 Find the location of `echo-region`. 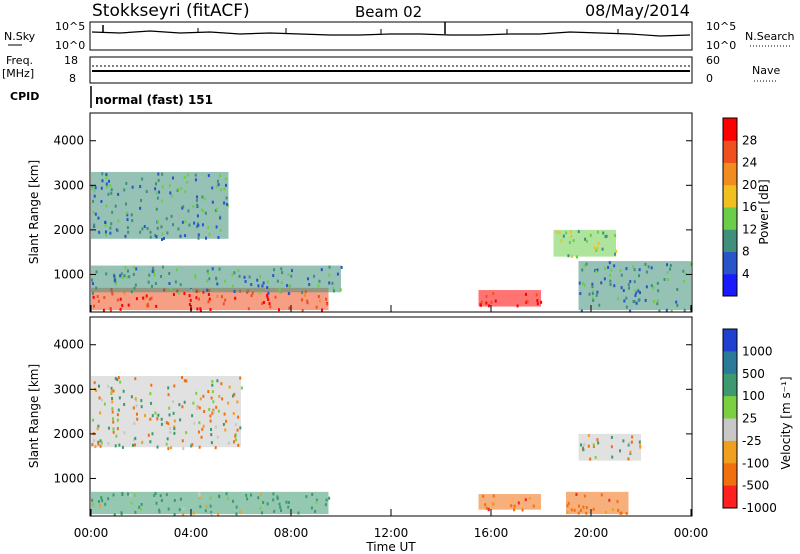

echo-region is located at coordinates (509, 502).